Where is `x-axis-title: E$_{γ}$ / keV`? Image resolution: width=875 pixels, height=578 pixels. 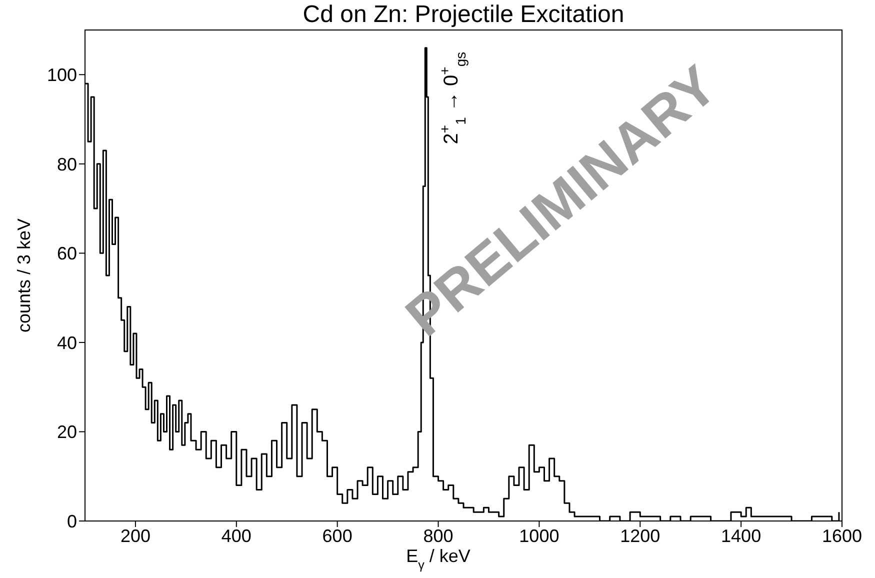 x-axis-title: E$_{γ}$ / keV is located at coordinates (438, 559).